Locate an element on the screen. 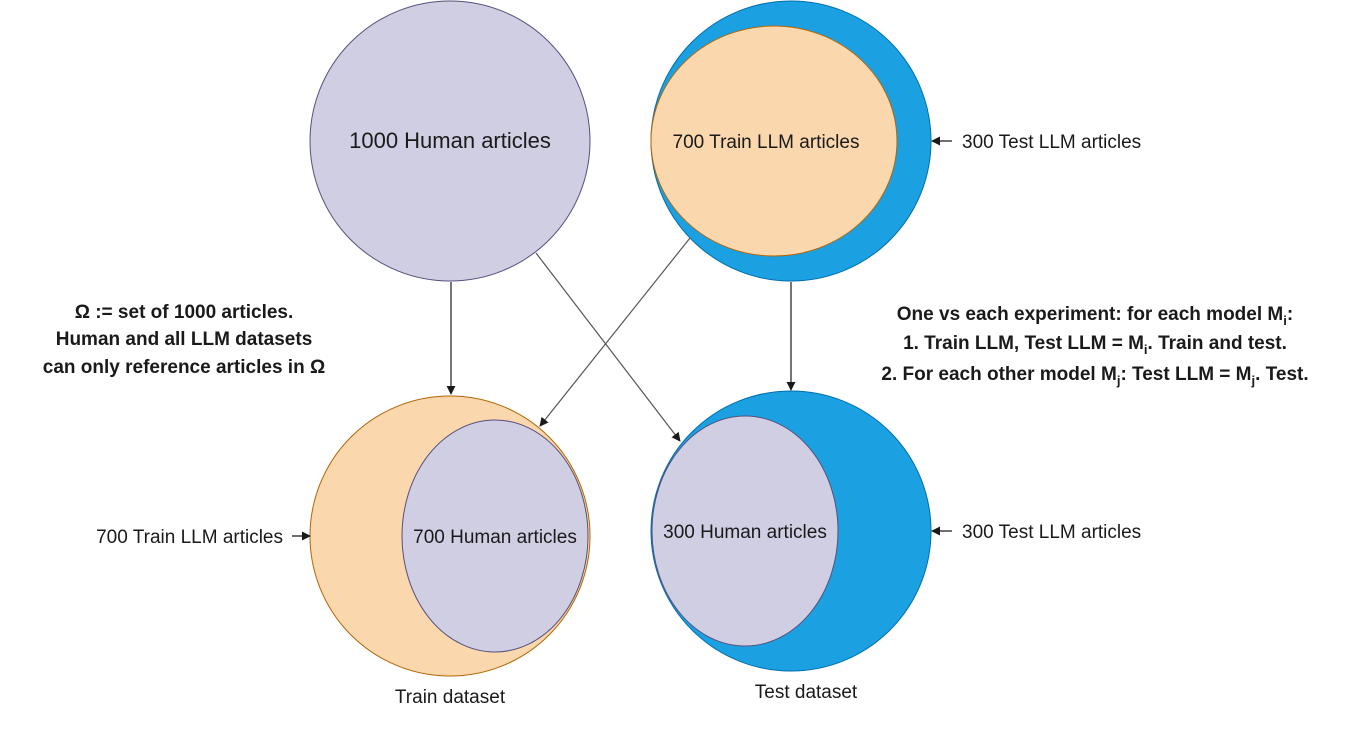 Image resolution: width=1346 pixels, height=731 pixels. human-articles-label: 1000 Human articles is located at coordinates (450, 140).